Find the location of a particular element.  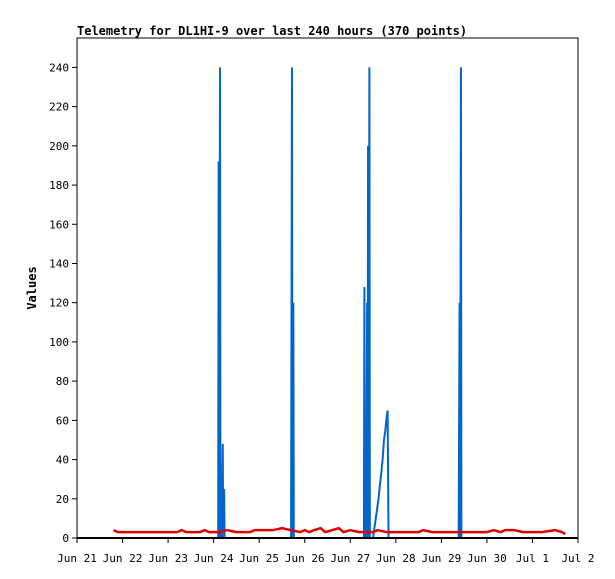

y-tick-label: 80 is located at coordinates (62, 381).